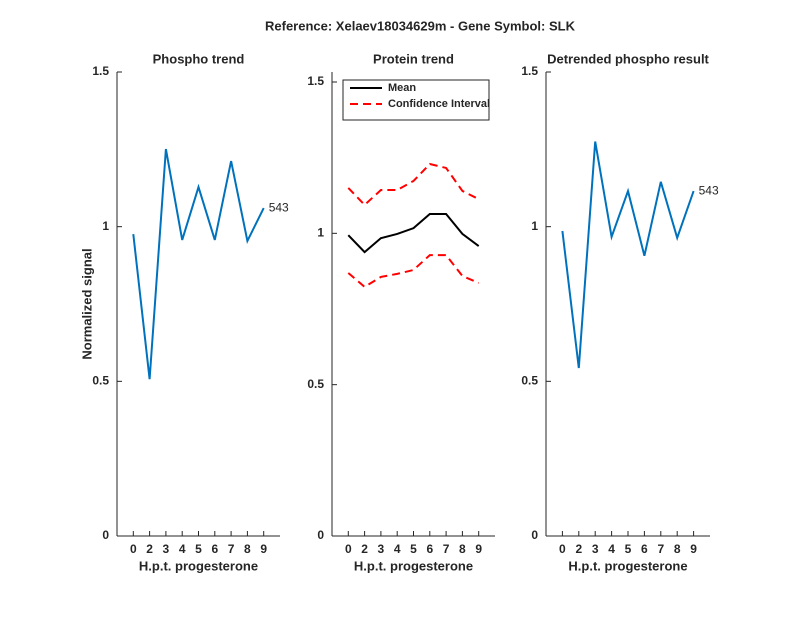 The width and height of the screenshot is (800, 618). Describe the element at coordinates (413, 58) in the screenshot. I see `axes-title: Protein trend` at that location.